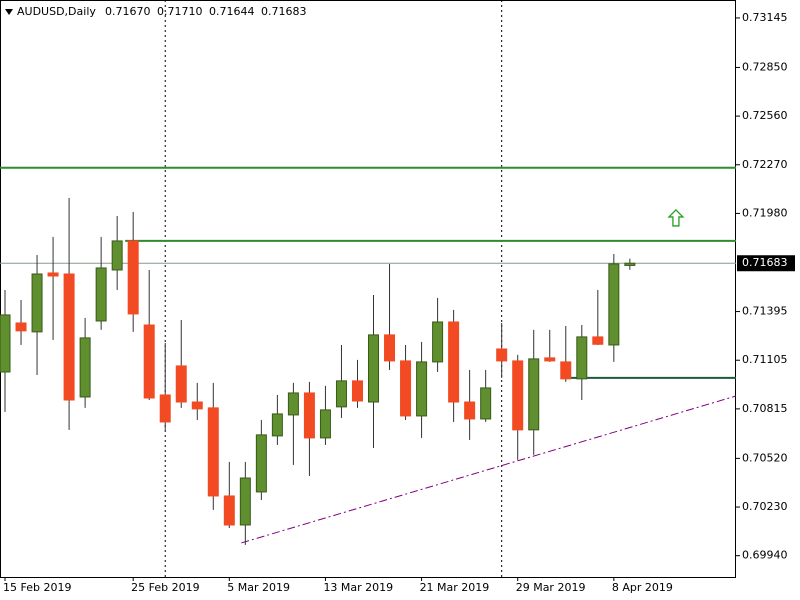 The image size is (800, 600). What do you see at coordinates (765, 555) in the screenshot?
I see `y-tick-label: 0.69940` at bounding box center [765, 555].